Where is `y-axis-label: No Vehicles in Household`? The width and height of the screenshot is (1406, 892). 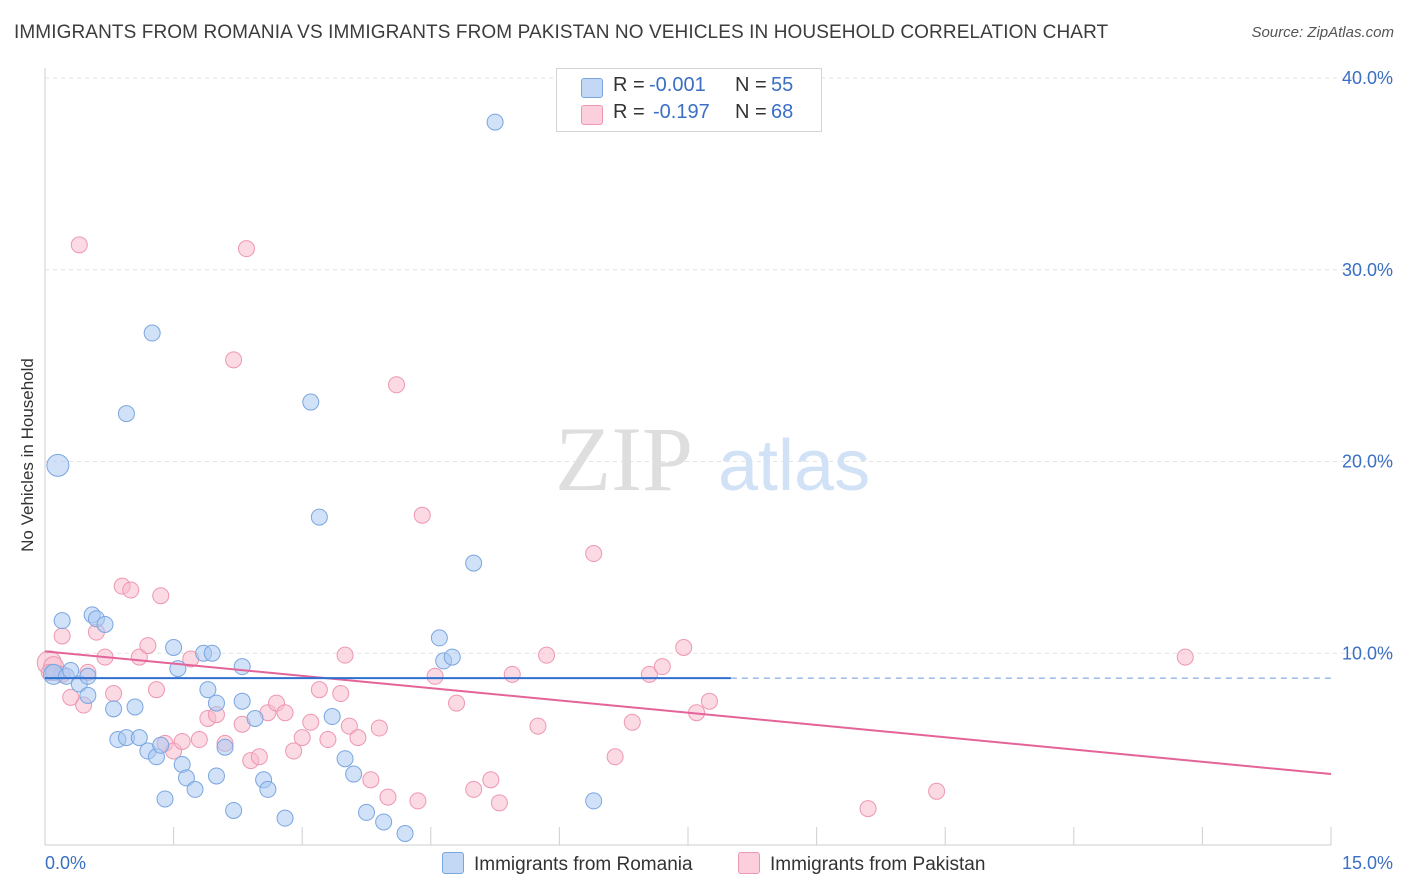 y-axis-label: No Vehicles in Household is located at coordinates (27, 455).